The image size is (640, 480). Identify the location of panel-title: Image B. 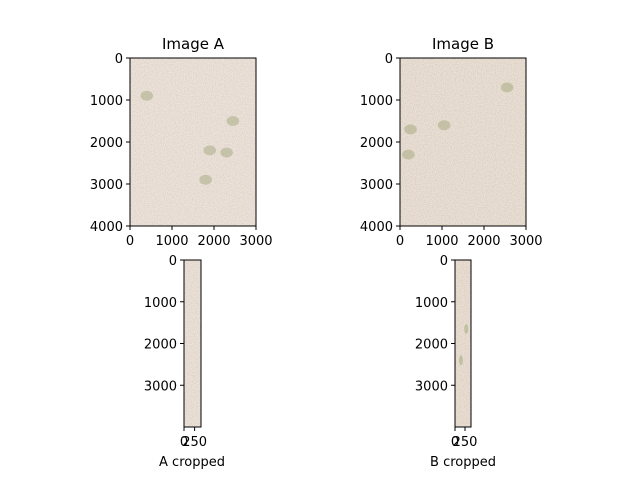
(463, 44).